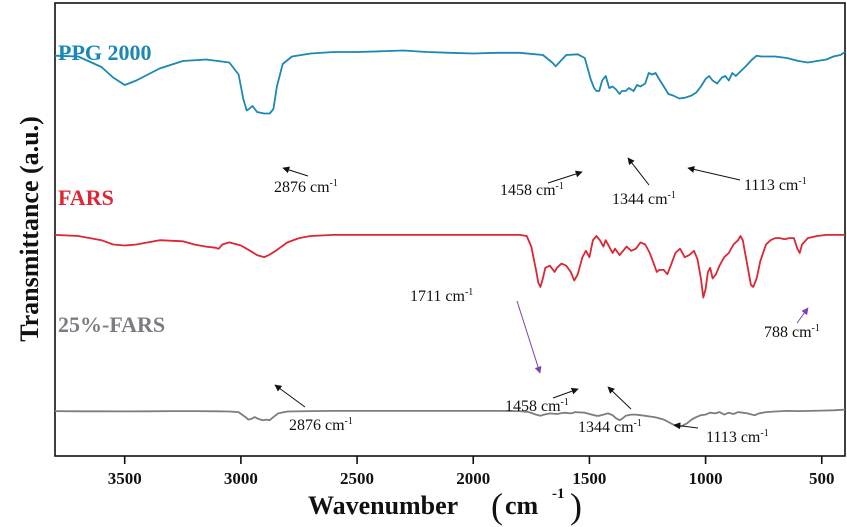  What do you see at coordinates (532, 190) in the screenshot?
I see `annotation-label-1: 1458 cm-1` at bounding box center [532, 190].